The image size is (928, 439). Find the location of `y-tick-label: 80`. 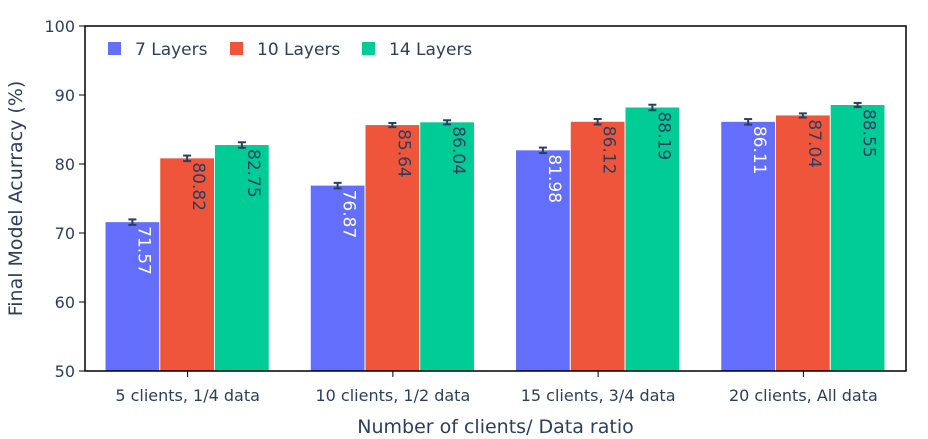

y-tick-label: 80 is located at coordinates (65, 164).